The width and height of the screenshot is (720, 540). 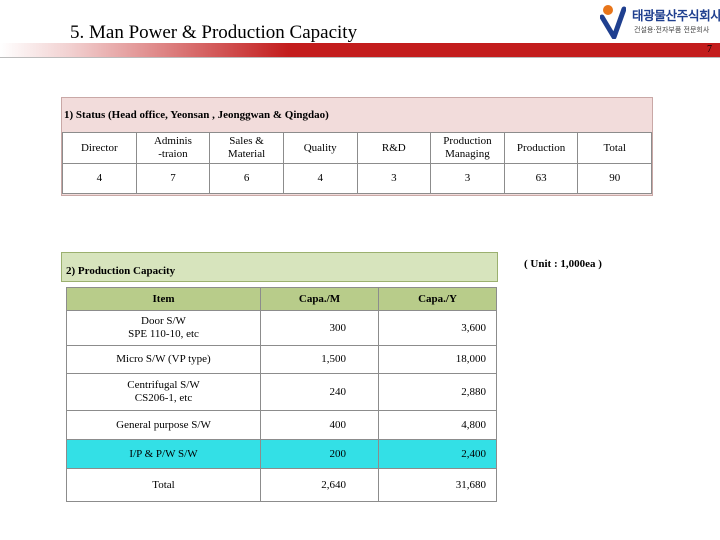 What do you see at coordinates (319, 359) in the screenshot?
I see `capacity-month-cell: 1,500` at bounding box center [319, 359].